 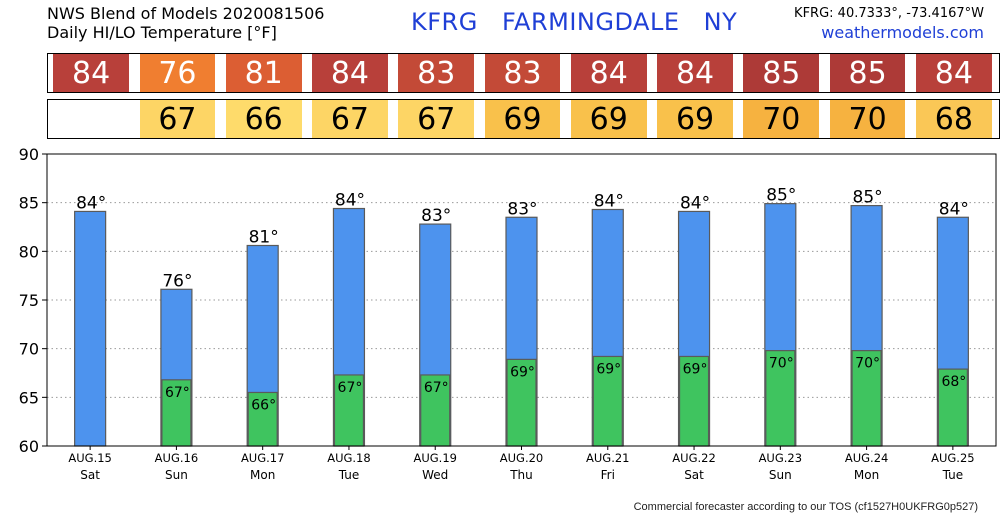 I want to click on station-name: KFRG FARMINGDALE NY, so click(x=574, y=22).